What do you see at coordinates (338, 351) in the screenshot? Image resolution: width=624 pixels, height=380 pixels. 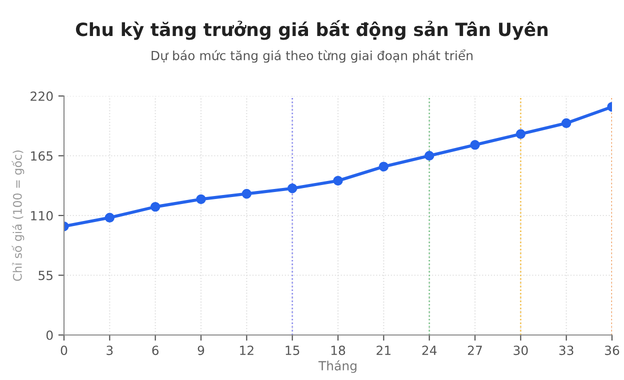 I see `x-tick-label: 18` at bounding box center [338, 351].